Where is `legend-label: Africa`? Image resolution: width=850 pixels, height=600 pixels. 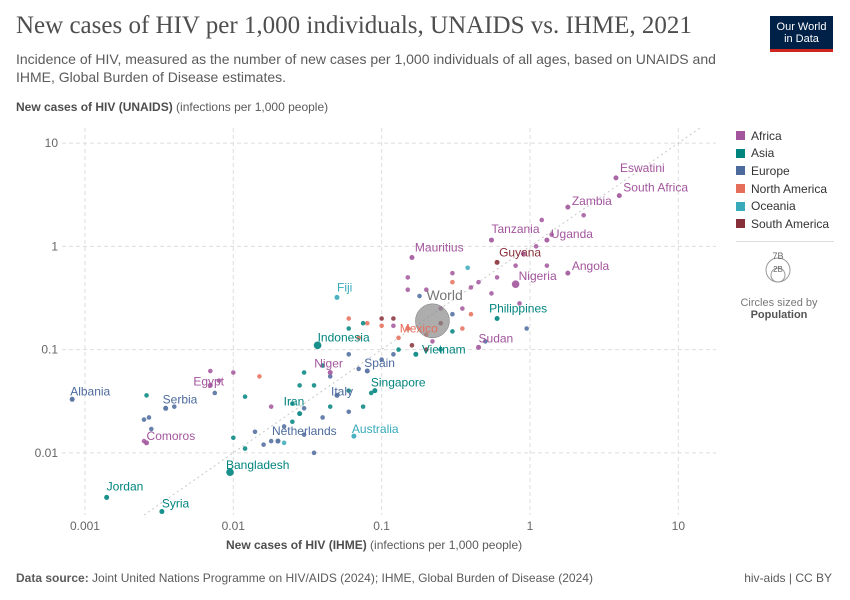
legend-label: Africa is located at coordinates (766, 135).